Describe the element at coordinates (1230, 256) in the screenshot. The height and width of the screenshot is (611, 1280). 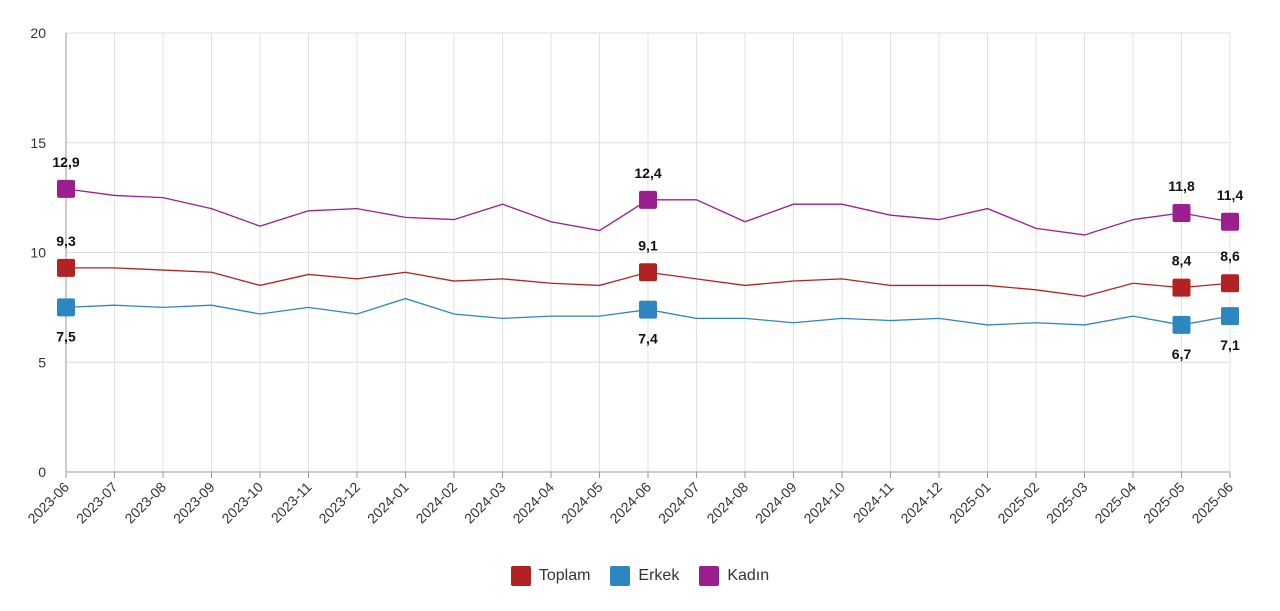
I see `data-label-toplam: 8,6` at that location.